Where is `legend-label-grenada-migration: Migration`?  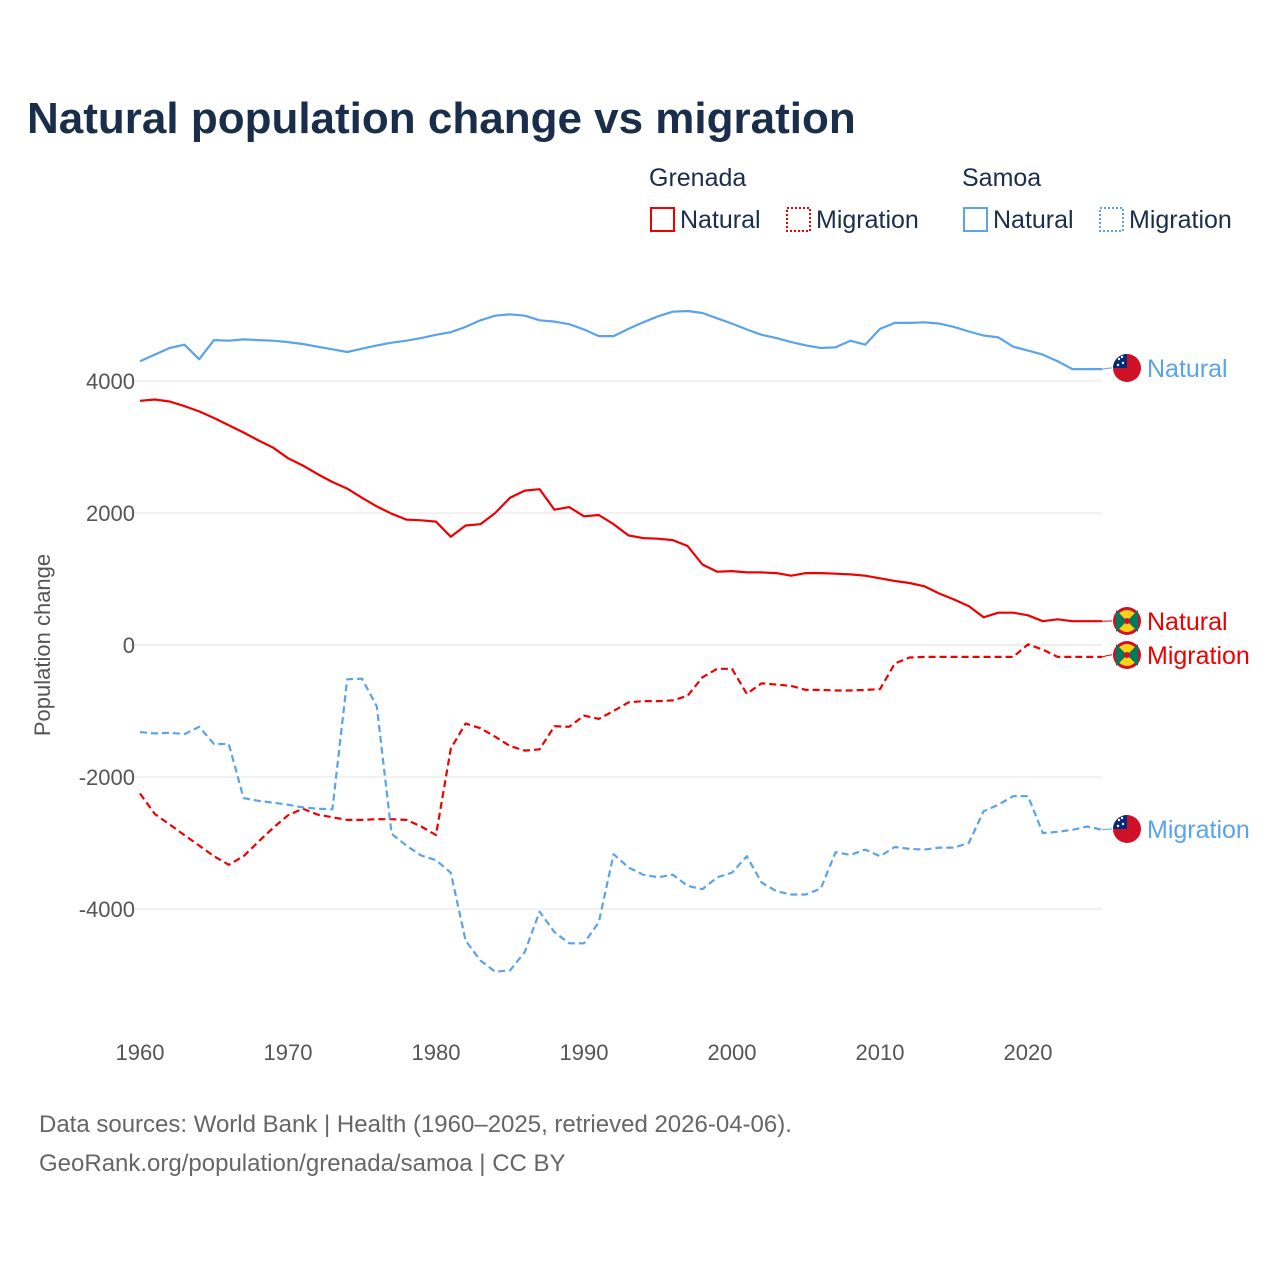 legend-label-grenada-migration: Migration is located at coordinates (867, 220).